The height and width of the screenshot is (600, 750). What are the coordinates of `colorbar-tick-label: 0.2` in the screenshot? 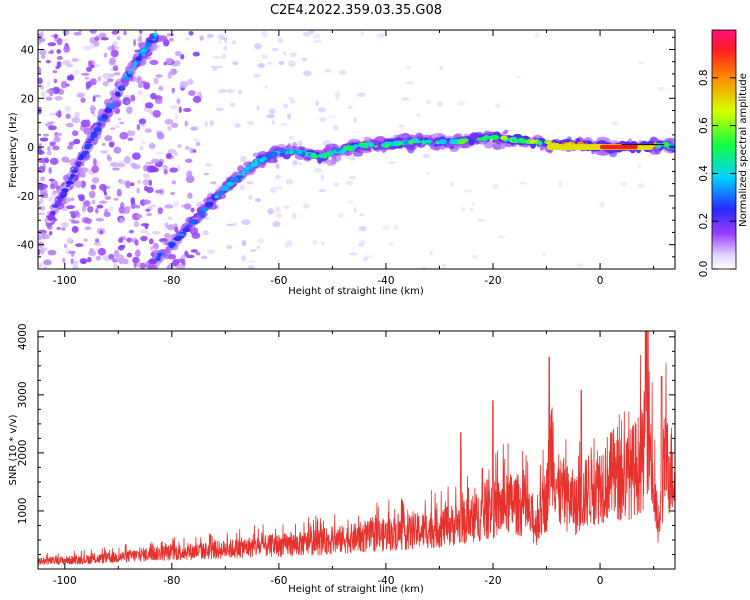 It's located at (704, 221).